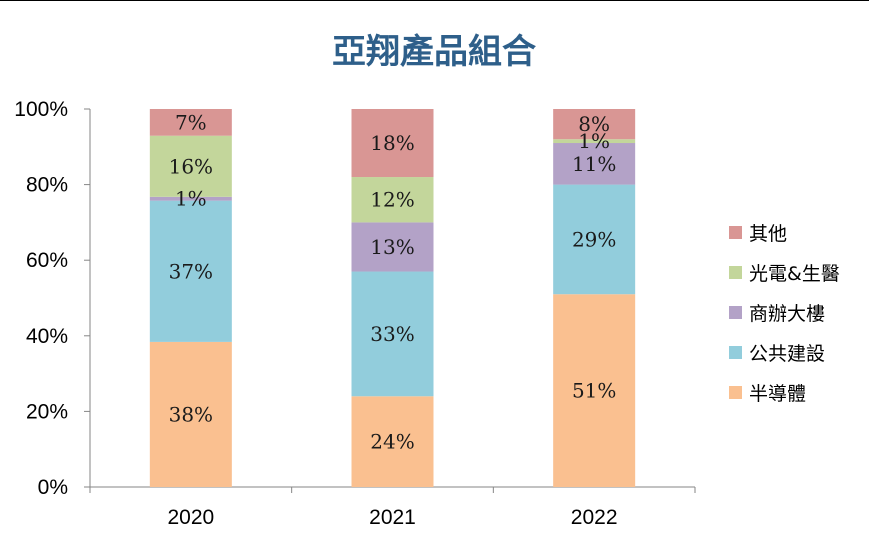 Image resolution: width=869 pixels, height=541 pixels. I want to click on data-label: 7%, so click(191, 122).